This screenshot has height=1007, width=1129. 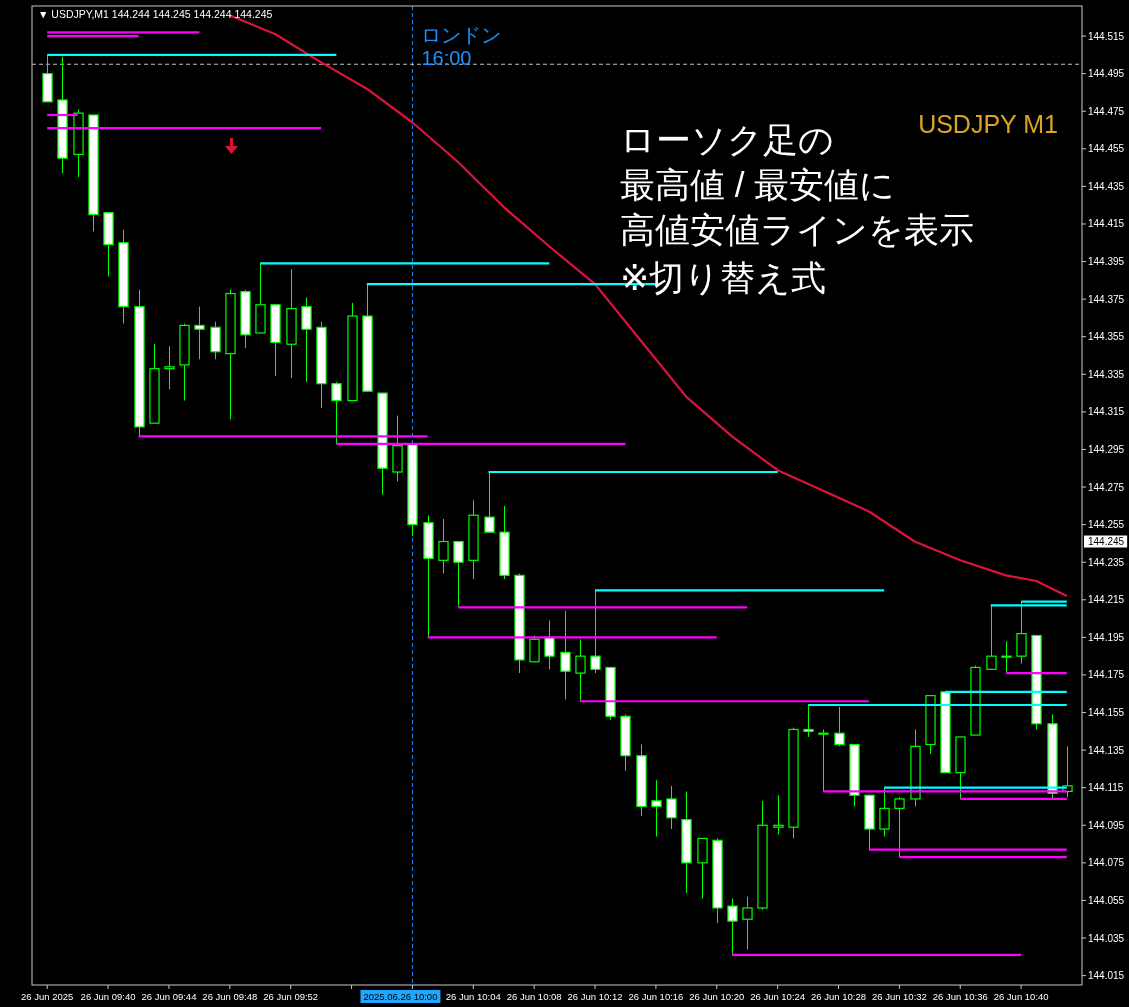 What do you see at coordinates (534, 996) in the screenshot?
I see `x-tick-label: 26 Jun 10:08` at bounding box center [534, 996].